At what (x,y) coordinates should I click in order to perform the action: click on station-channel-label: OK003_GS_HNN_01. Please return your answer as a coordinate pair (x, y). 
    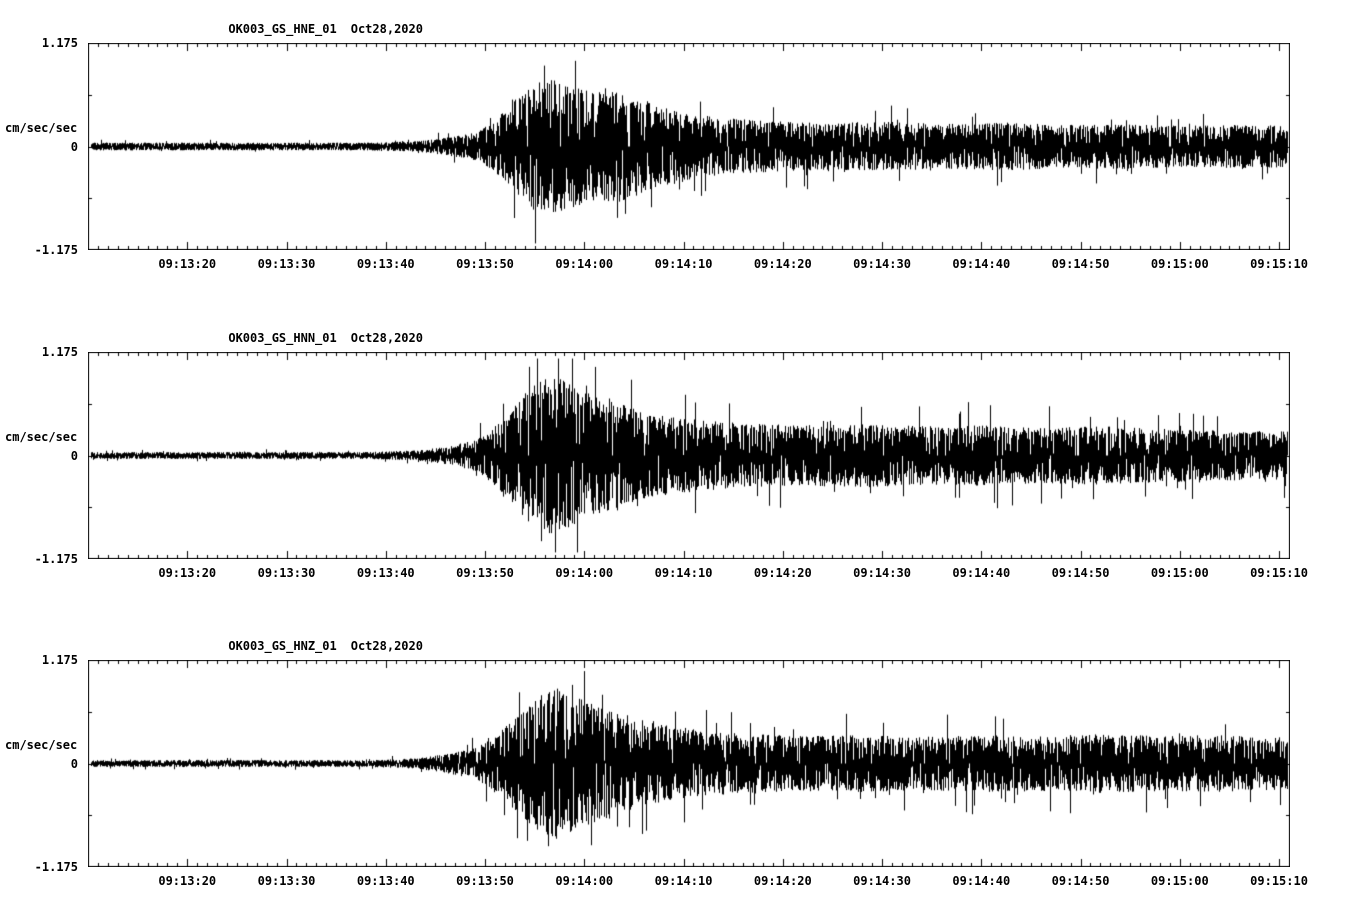
    Looking at the image, I should click on (282, 338).